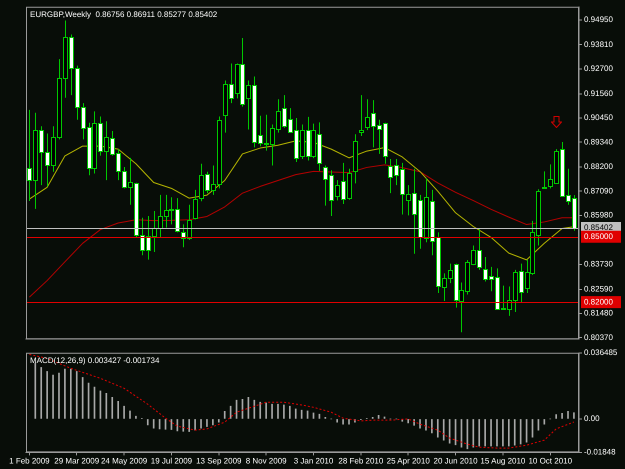 This screenshot has width=625, height=469. Describe the element at coordinates (219, 461) in the screenshot. I see `x-tick-label: 13 Sep 2009` at that location.